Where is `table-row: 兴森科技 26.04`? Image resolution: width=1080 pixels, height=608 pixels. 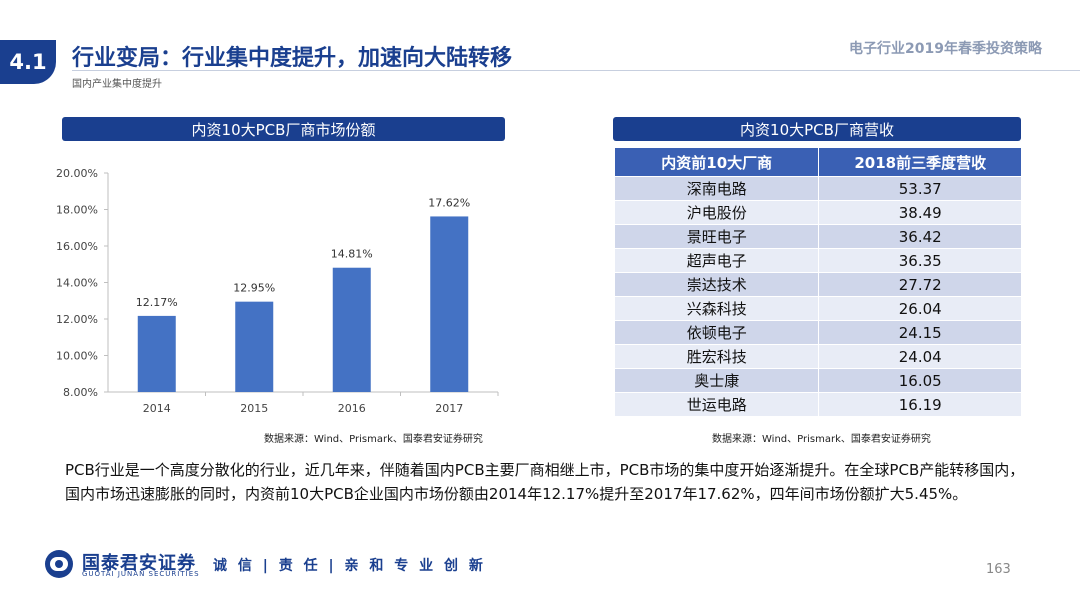 table-row: 兴森科技 26.04 is located at coordinates (817, 308).